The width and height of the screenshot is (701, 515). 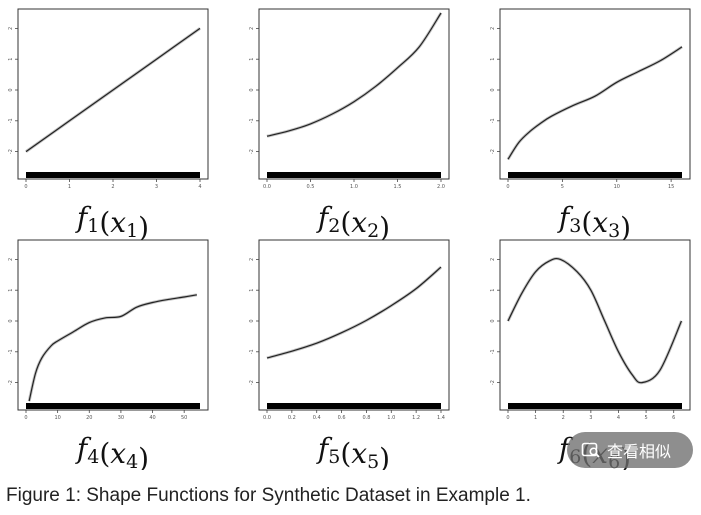 I want to click on panel-4-xtick-label: 50, so click(x=184, y=418).